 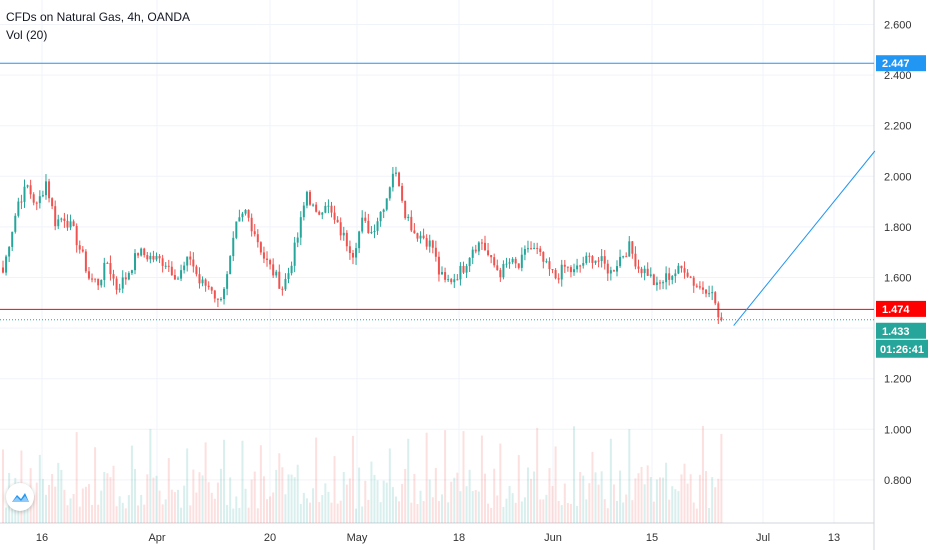 What do you see at coordinates (902, 350) in the screenshot?
I see `countdown-tag: 01:26:41` at bounding box center [902, 350].